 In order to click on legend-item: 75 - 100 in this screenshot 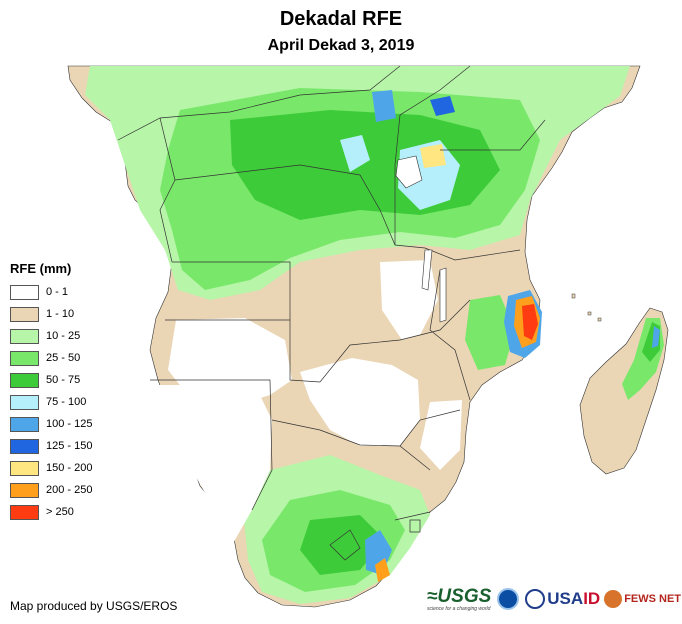, I will do `click(51, 402)`.